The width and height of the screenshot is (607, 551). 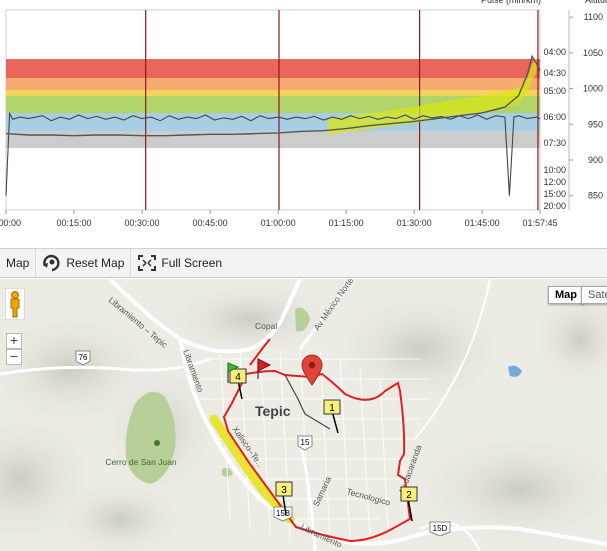 What do you see at coordinates (332, 416) in the screenshot?
I see `route-marker-1: 1` at bounding box center [332, 416].